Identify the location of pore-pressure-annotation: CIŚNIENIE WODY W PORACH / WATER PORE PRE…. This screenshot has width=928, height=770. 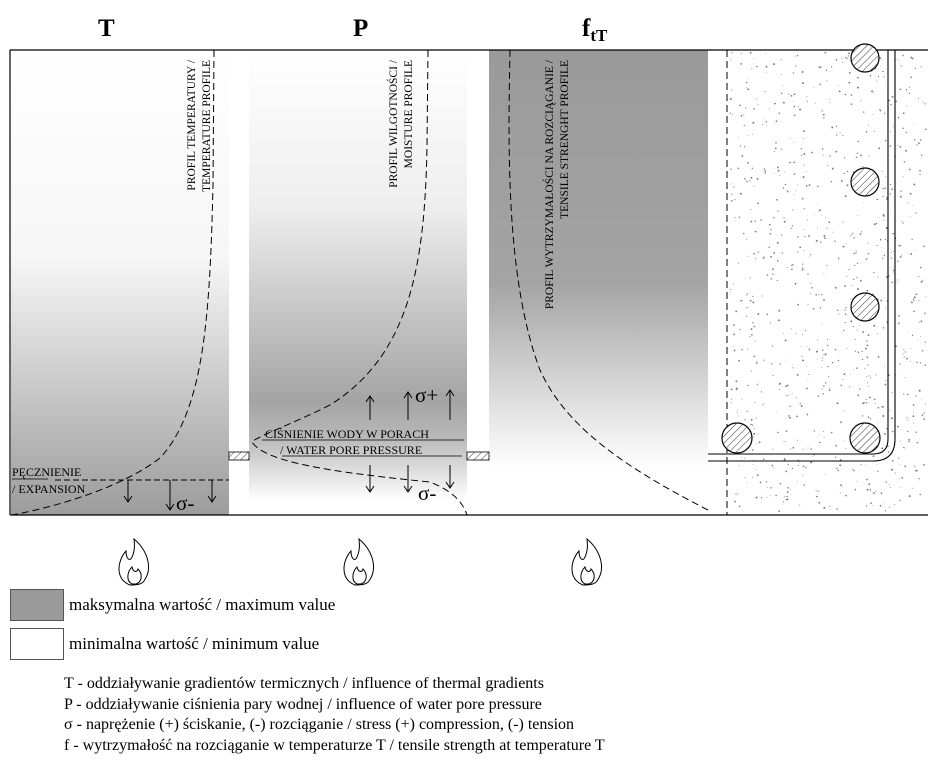
(363, 444).